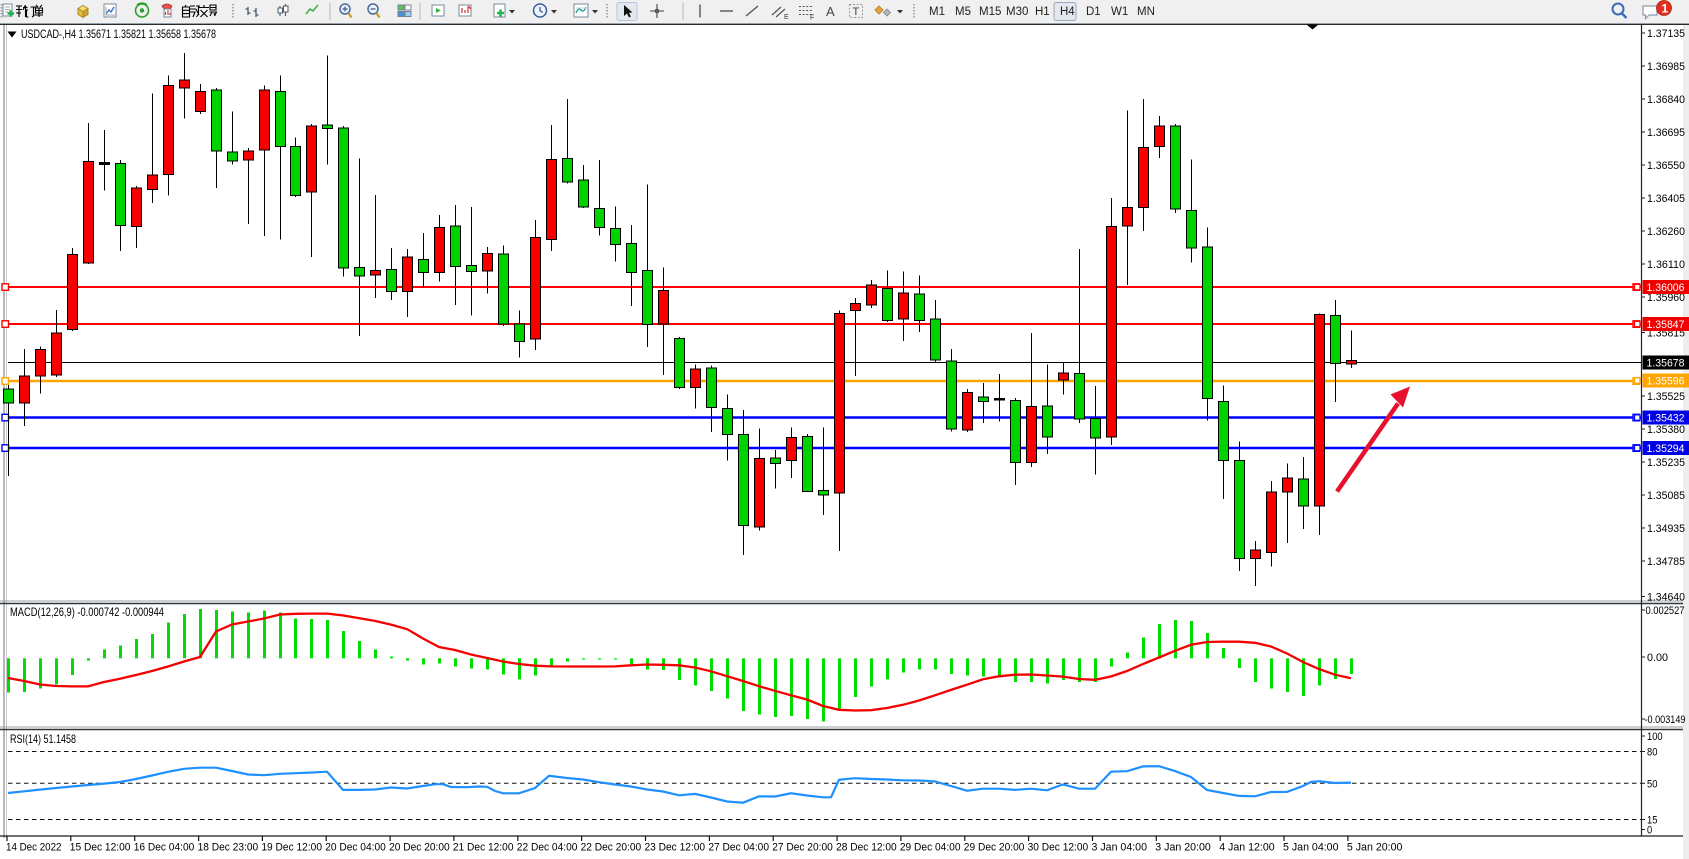 This screenshot has height=859, width=1689. I want to click on svg-text: 29 Dec 04:00, so click(930, 848).